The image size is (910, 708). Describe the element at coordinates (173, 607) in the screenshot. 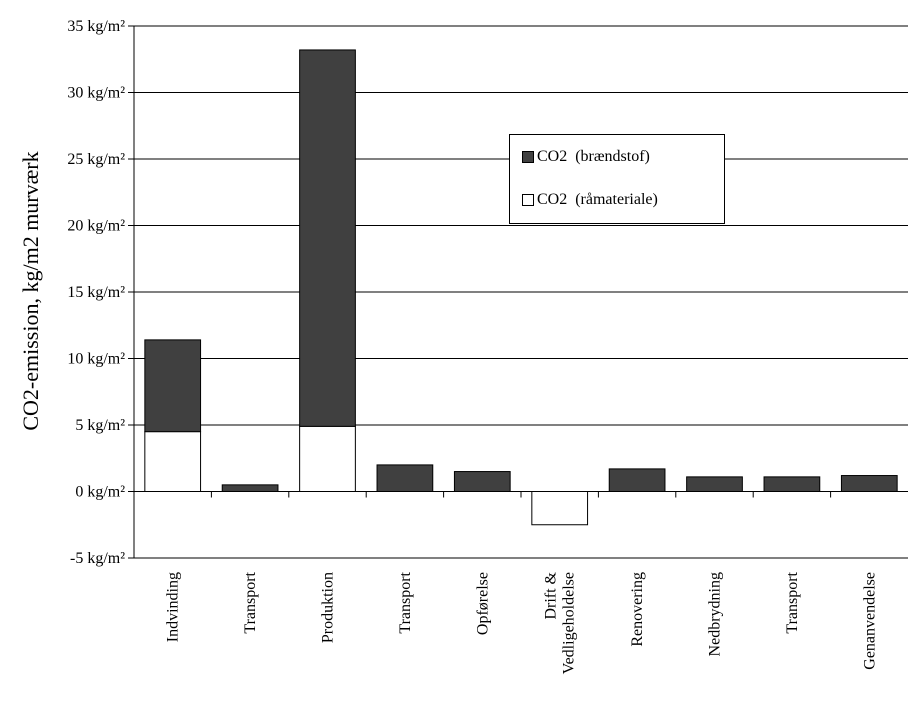

I see `x-tick-label: Indvinding` at that location.